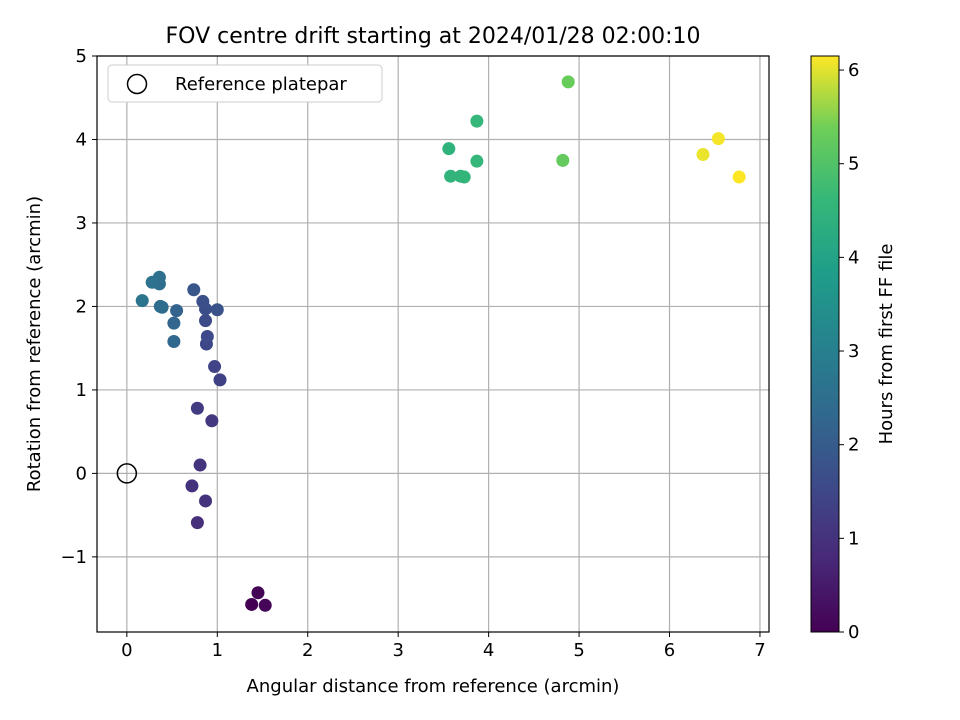 This screenshot has height=720, width=960. Describe the element at coordinates (669, 650) in the screenshot. I see `x-tick-label: 6` at that location.